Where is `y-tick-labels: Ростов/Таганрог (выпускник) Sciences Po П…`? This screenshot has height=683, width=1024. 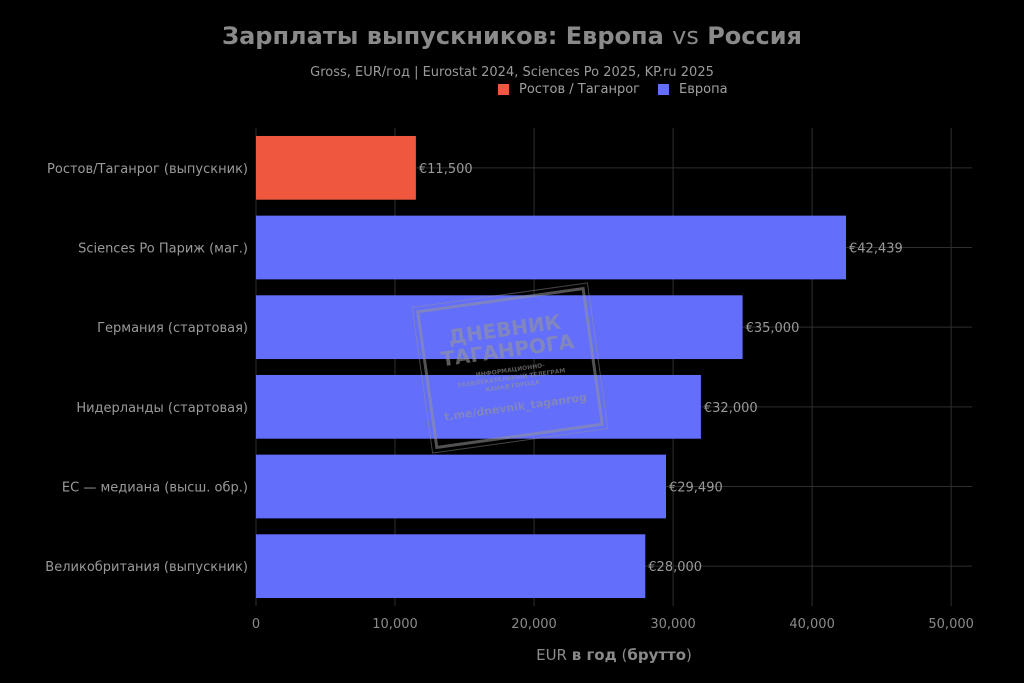 y-tick-labels: Ростов/Таганрог (выпускник) Sciences Po П… is located at coordinates (146, 368).